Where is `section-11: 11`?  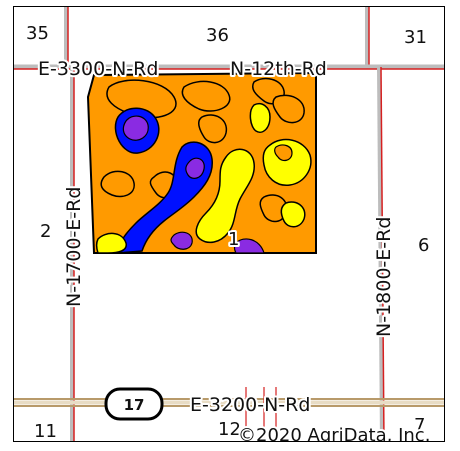 section-11: 11 is located at coordinates (45, 431).